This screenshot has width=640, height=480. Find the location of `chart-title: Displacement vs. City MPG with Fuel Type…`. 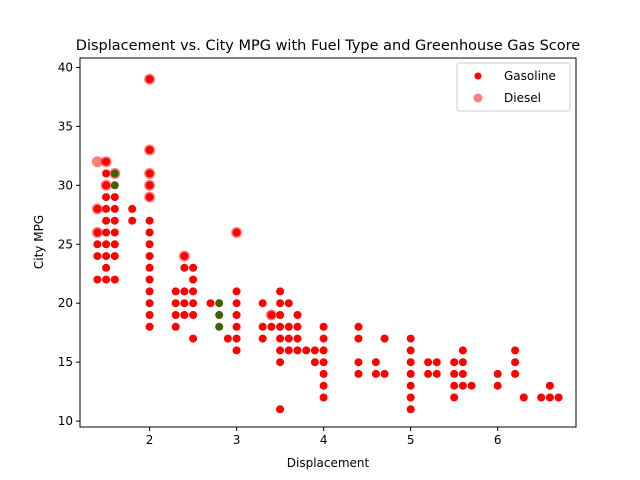

chart-title: Displacement vs. City MPG with Fuel Type… is located at coordinates (328, 46).